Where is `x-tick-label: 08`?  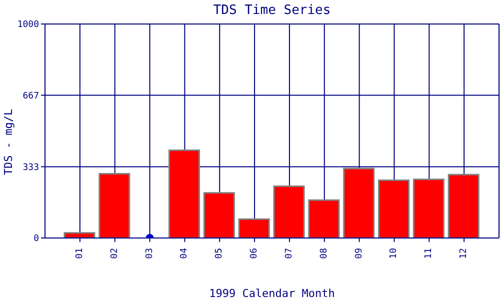
x-tick-label: 08 is located at coordinates (324, 253).